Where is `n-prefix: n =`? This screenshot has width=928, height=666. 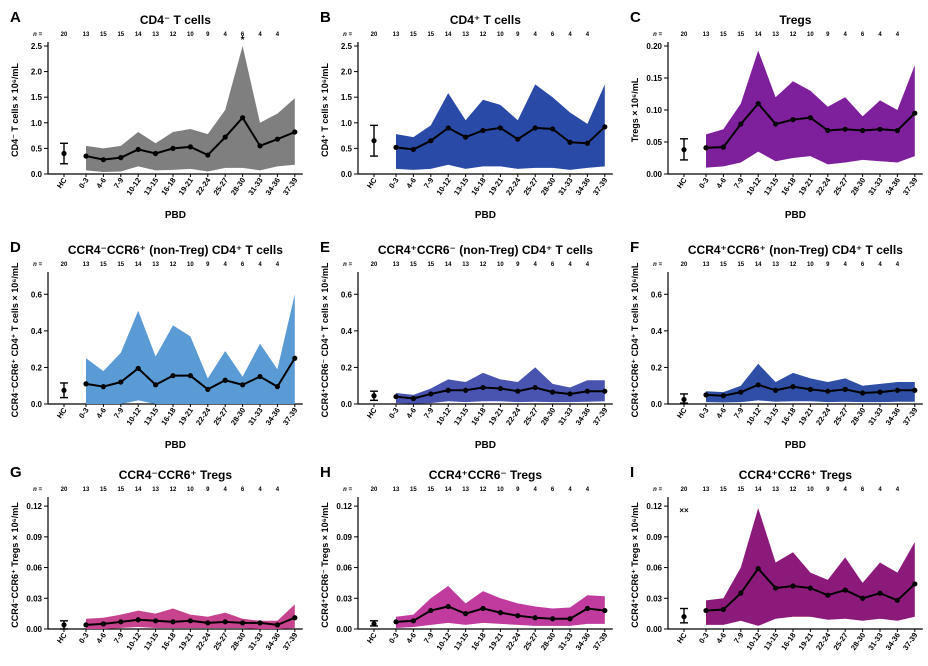 n-prefix: n = is located at coordinates (657, 35).